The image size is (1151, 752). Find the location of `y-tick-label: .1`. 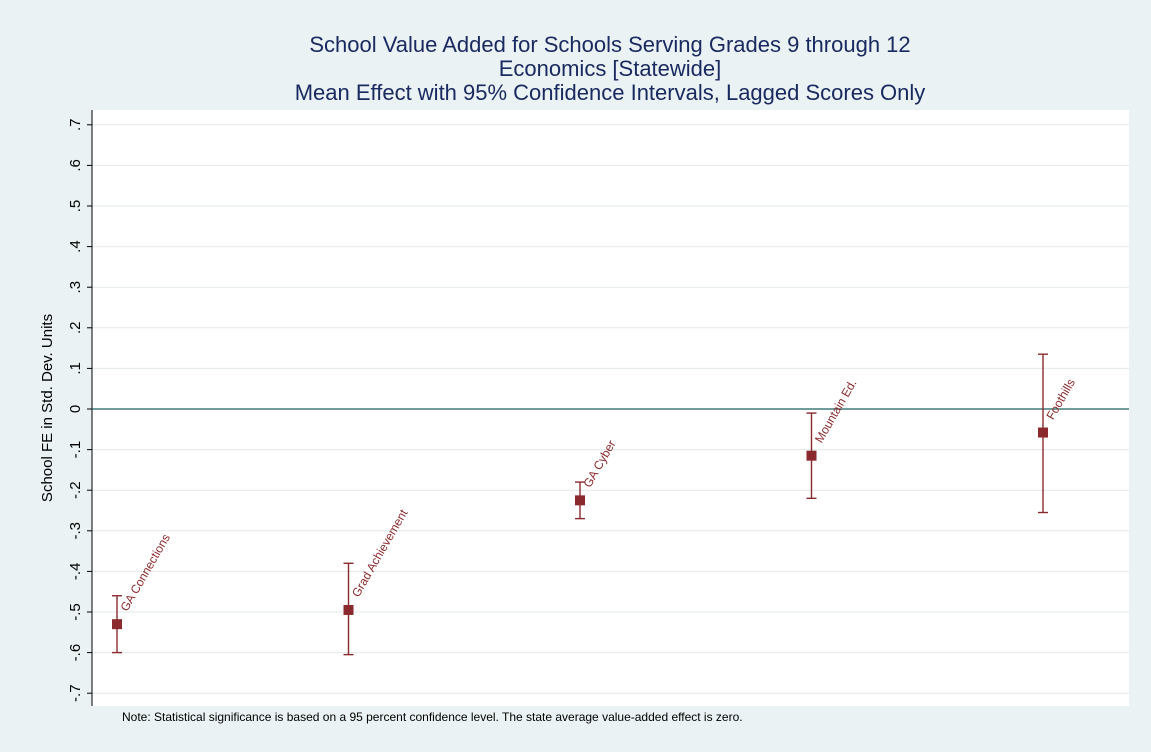

y-tick-label: .1 is located at coordinates (75, 368).